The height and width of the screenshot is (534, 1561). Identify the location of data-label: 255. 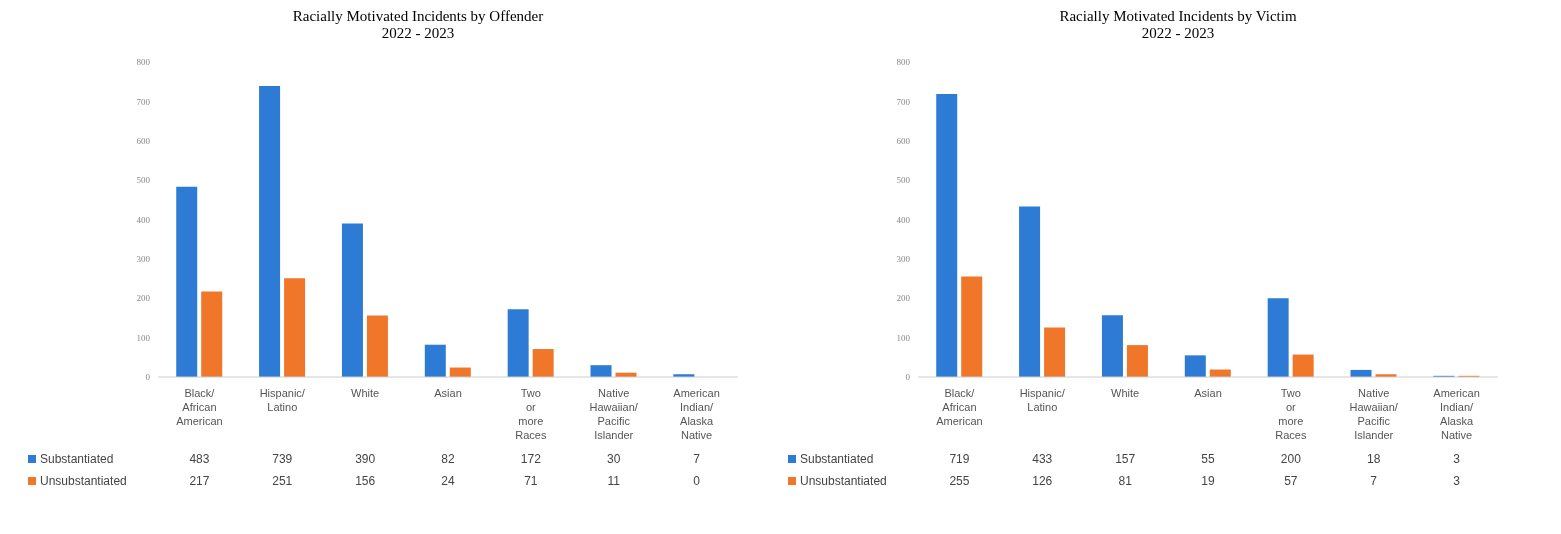
(959, 481).